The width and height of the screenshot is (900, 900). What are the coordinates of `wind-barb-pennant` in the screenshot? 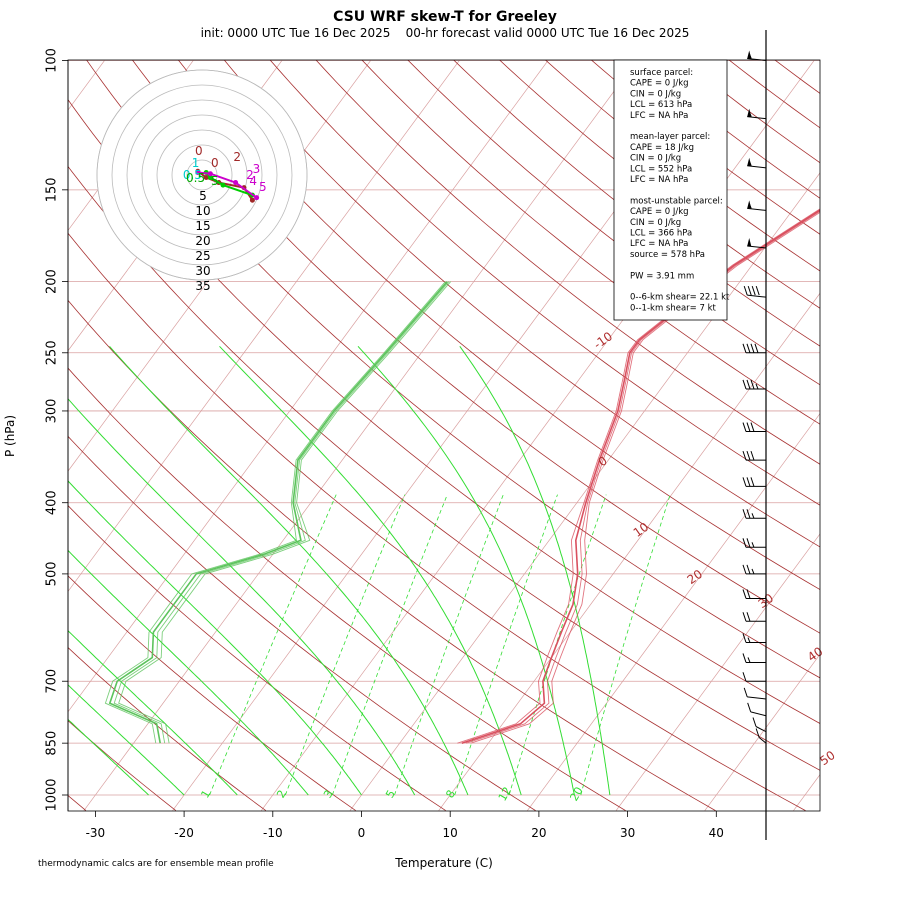 It's located at (749, 241).